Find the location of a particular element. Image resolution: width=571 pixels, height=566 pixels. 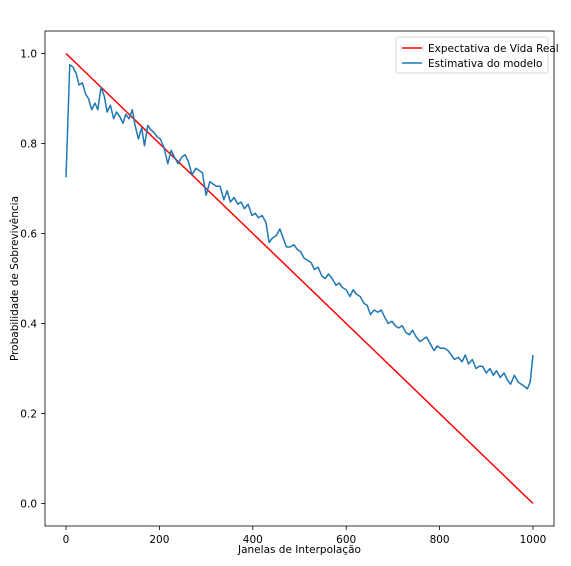

legend-label-1: Expectativa de Vida Real is located at coordinates (493, 49).